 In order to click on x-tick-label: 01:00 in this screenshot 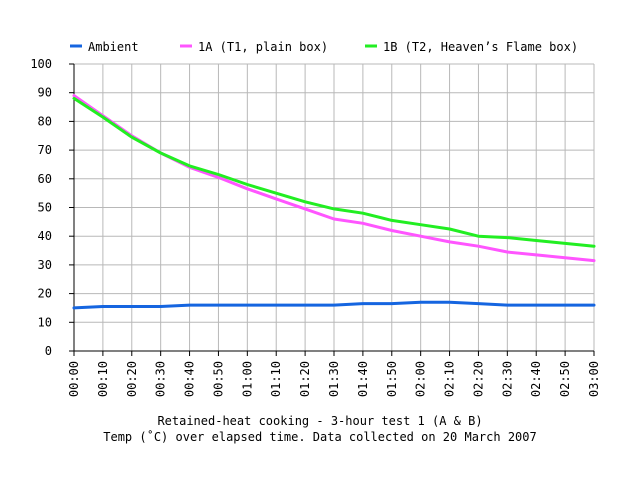, I will do `click(247, 379)`.